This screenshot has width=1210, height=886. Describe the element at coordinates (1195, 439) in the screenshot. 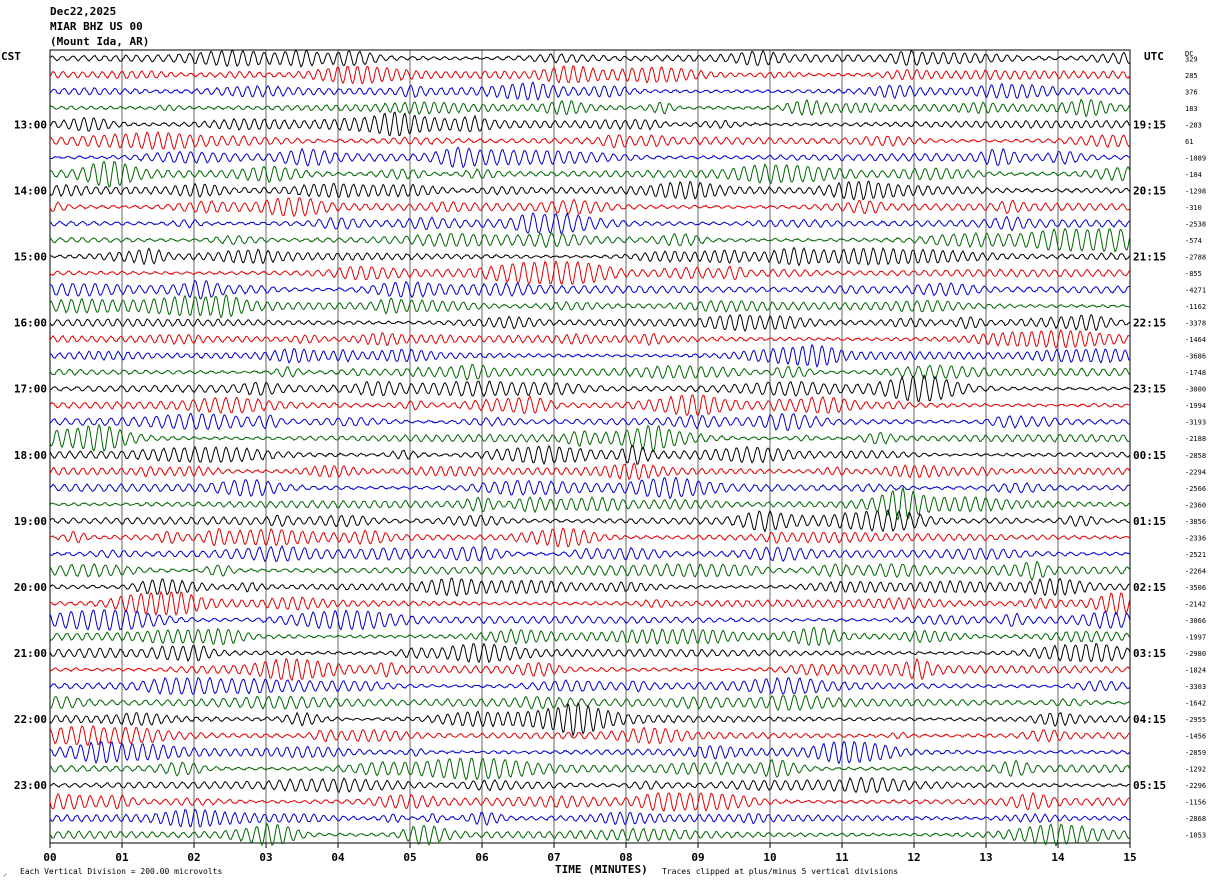

I see `dc-offset-label: -2188` at that location.